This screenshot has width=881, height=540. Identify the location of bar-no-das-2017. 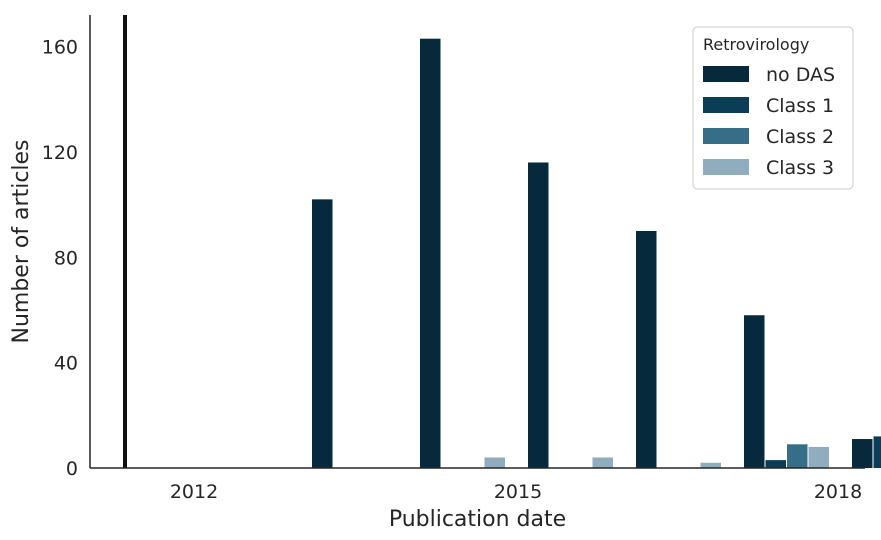
(754, 391).